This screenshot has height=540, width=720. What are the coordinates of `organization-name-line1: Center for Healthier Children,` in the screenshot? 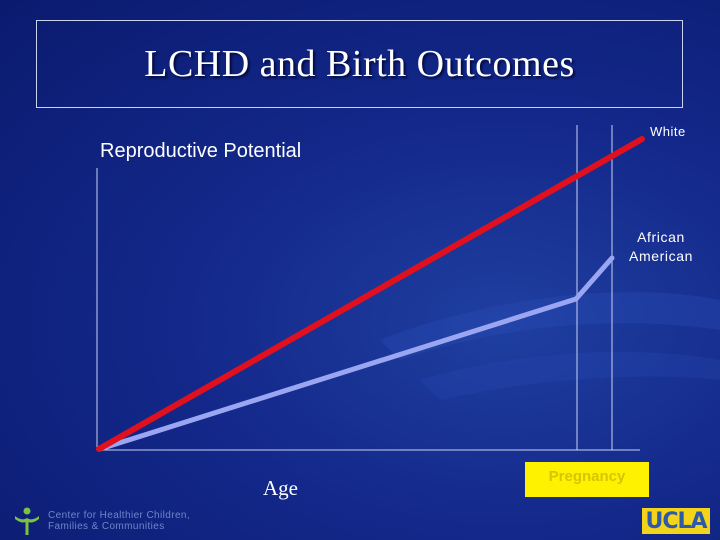 It's located at (119, 515).